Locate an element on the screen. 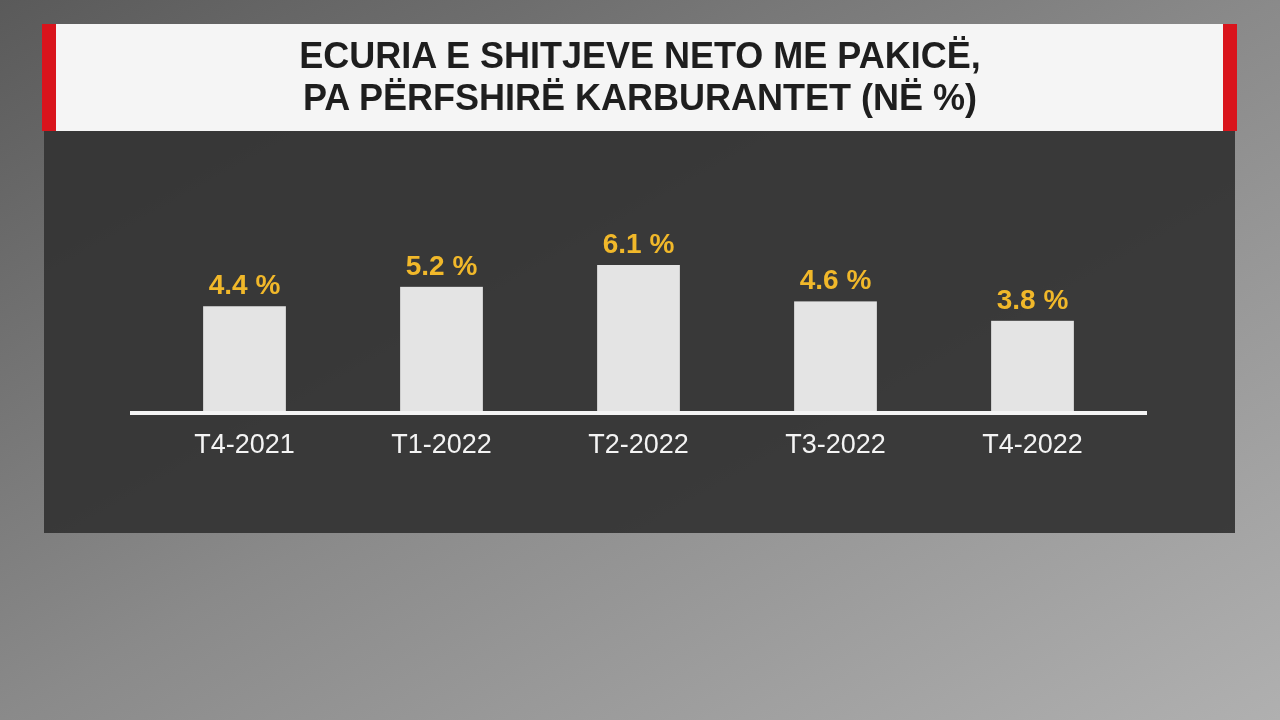 This screenshot has width=1280, height=720. data-label: 5.2 % is located at coordinates (441, 265).